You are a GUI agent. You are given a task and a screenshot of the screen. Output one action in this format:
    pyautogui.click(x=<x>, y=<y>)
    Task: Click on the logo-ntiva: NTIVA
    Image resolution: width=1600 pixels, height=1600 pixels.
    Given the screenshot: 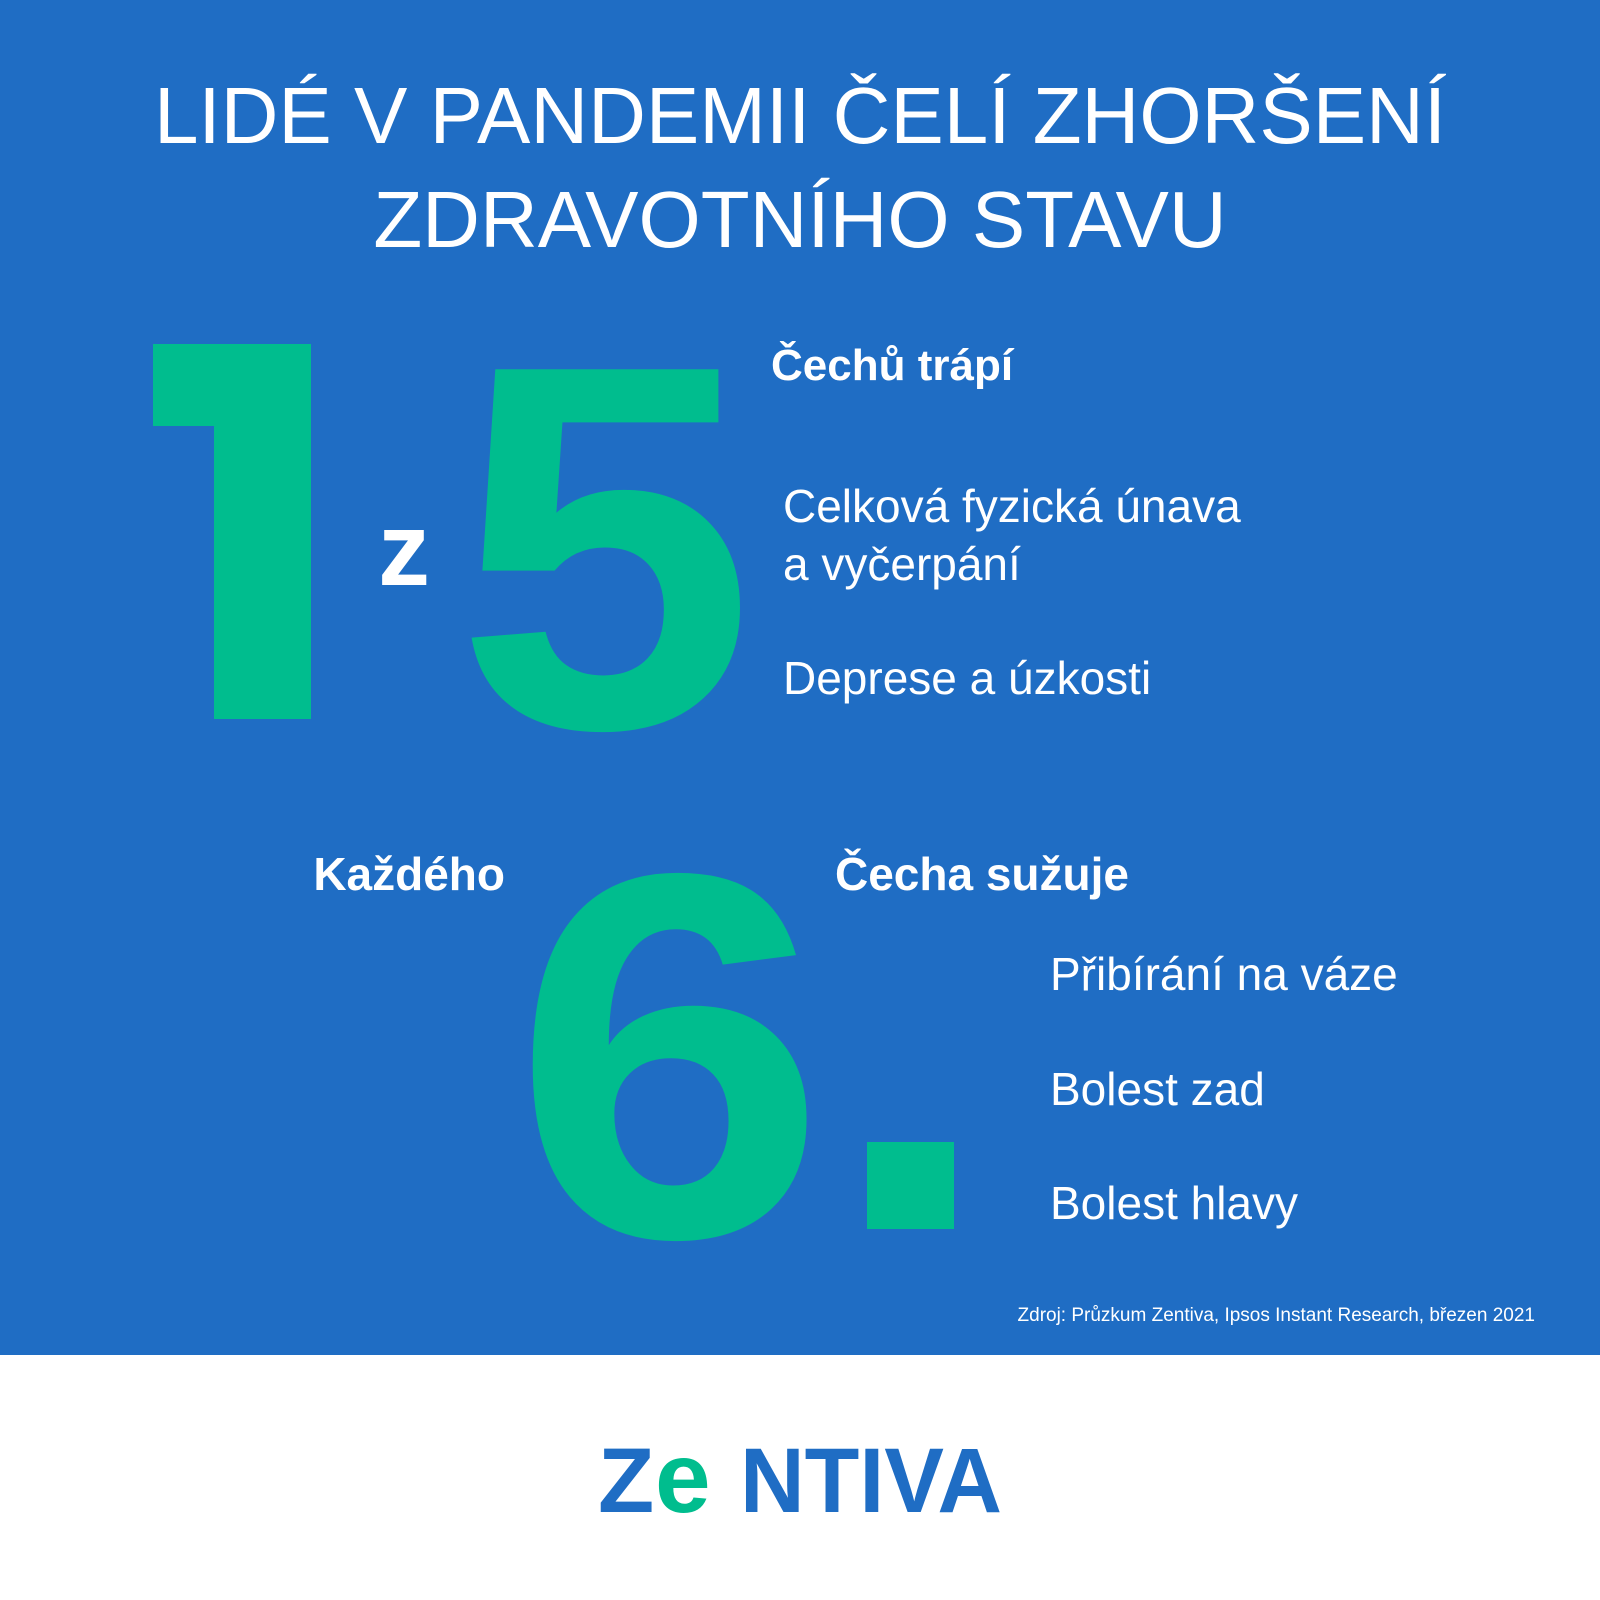 What is the action you would take?
    pyautogui.click(x=871, y=1481)
    